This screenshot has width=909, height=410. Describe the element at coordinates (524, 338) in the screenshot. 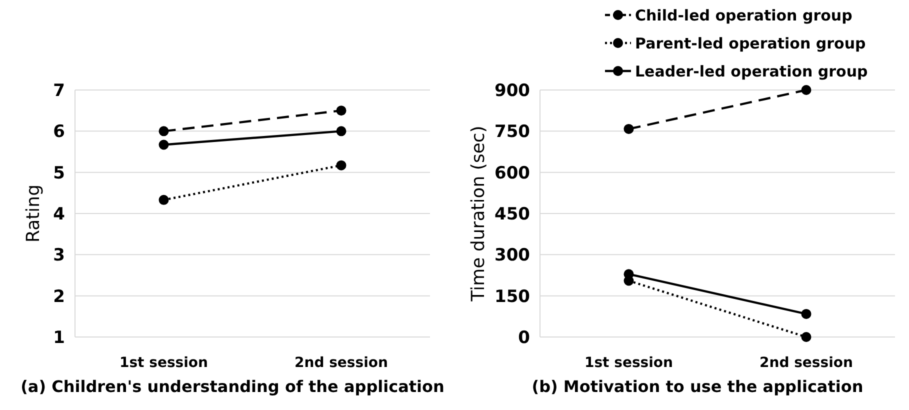

I see `y-tick-label: 0` at that location.